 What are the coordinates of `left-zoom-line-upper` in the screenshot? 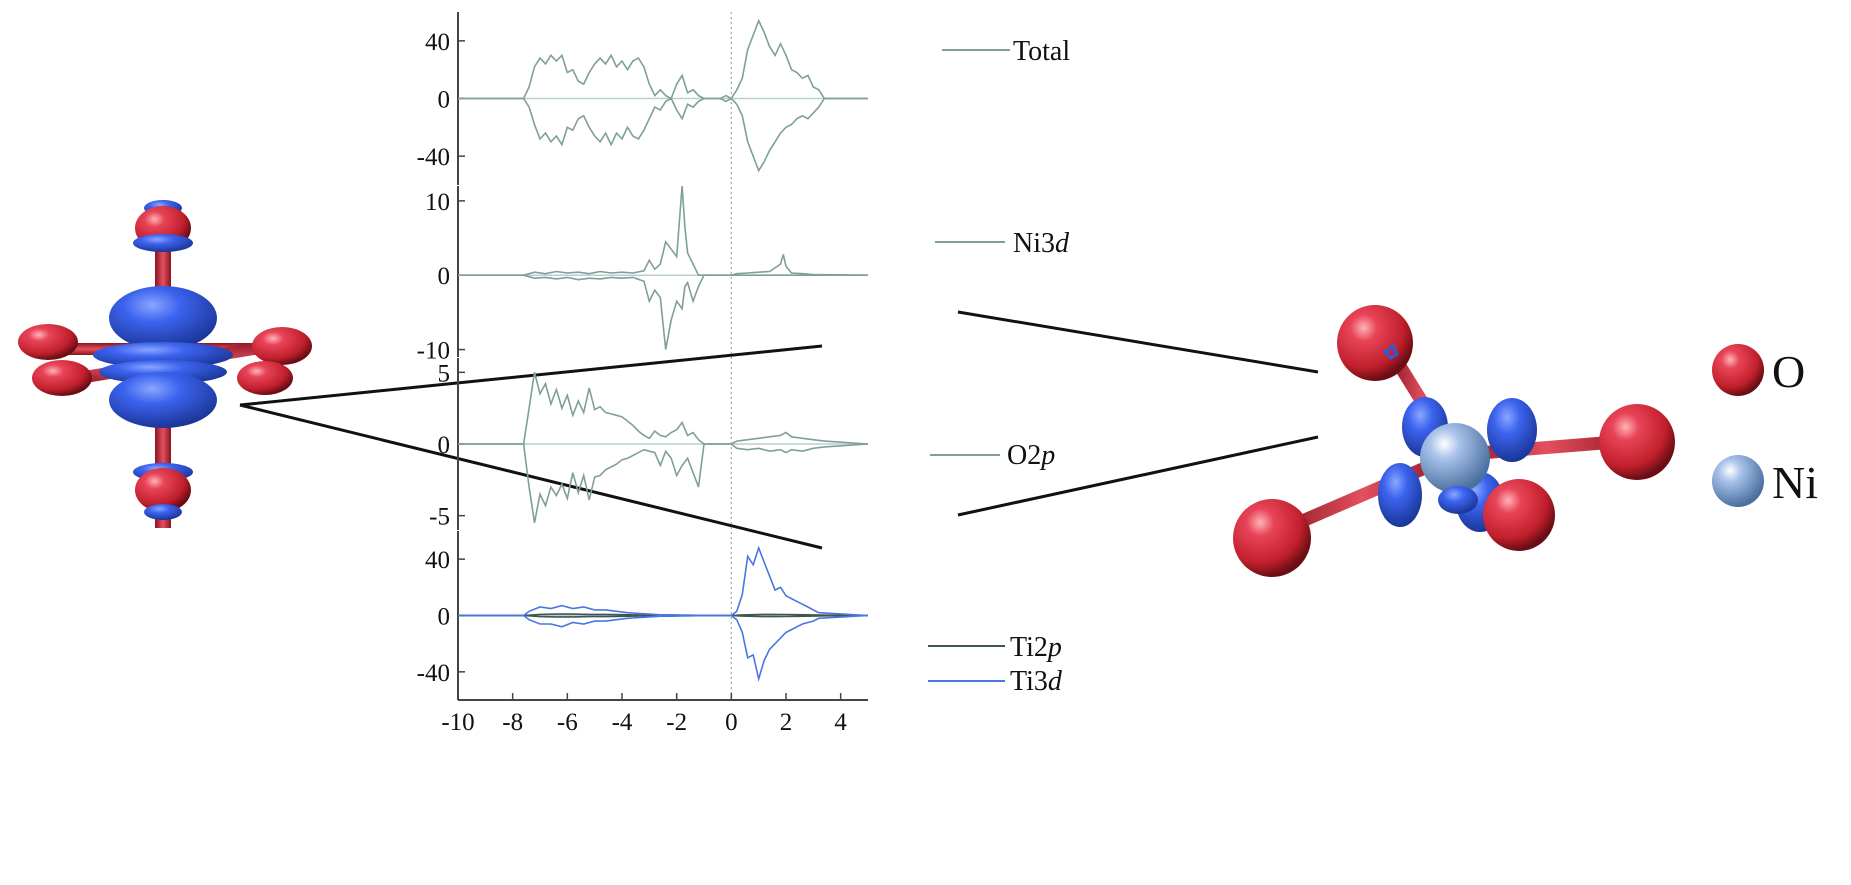 It's located at (531, 375).